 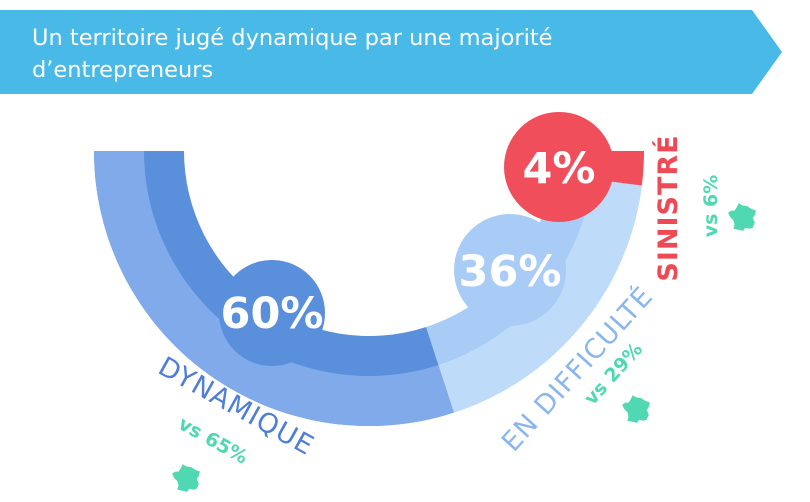 I want to click on value-label-dynamique: 60%, so click(x=272, y=314).